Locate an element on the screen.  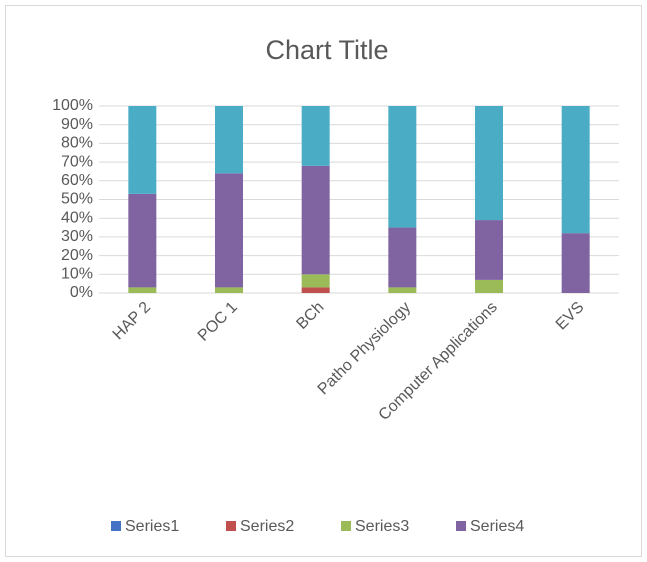
y-tick-label: 0% is located at coordinates (81, 292).